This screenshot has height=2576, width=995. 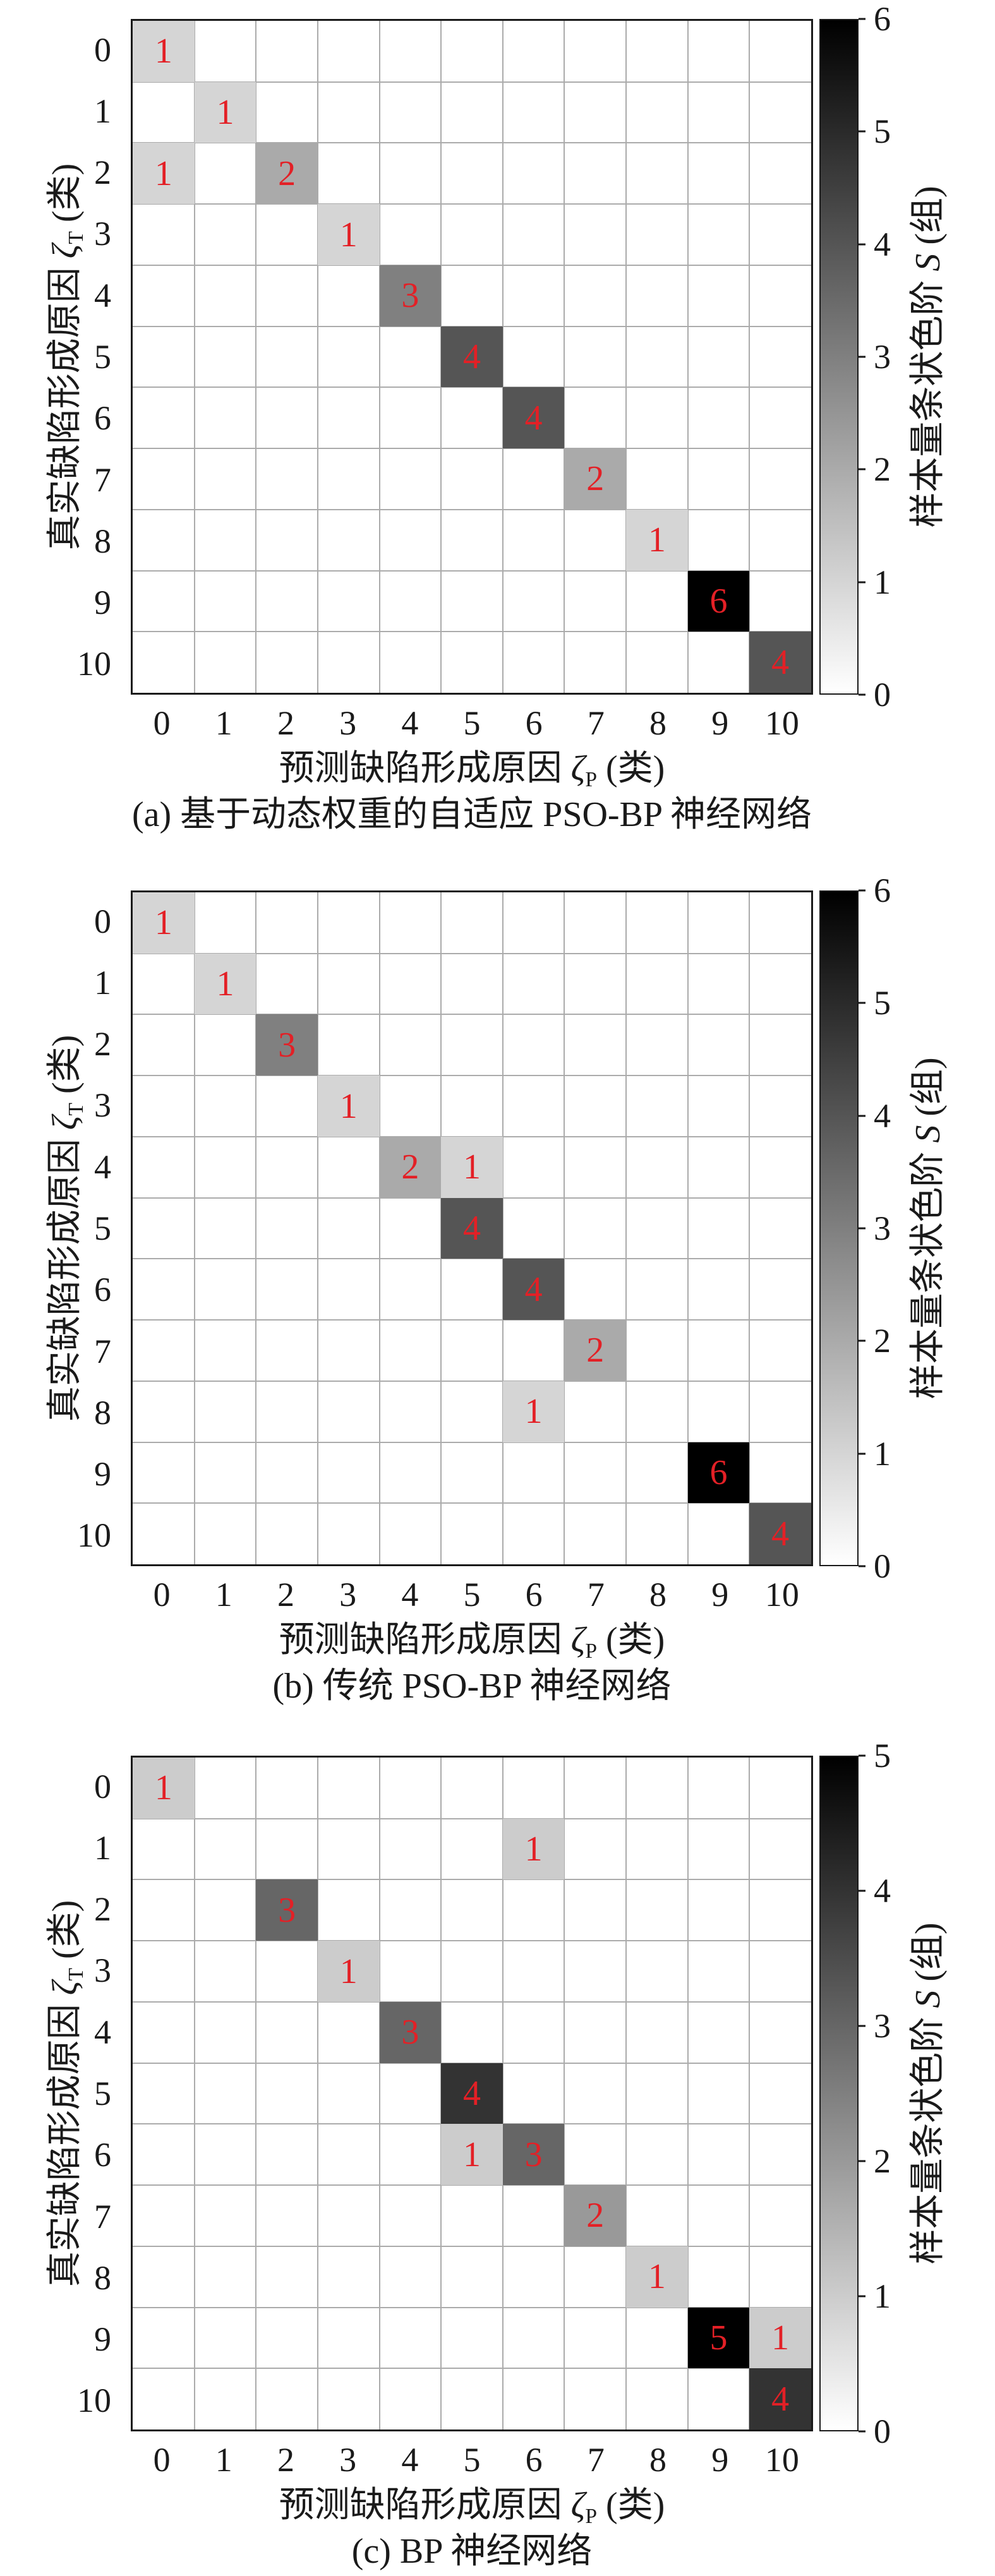 I want to click on s-symbol: S, so click(x=928, y=1134).